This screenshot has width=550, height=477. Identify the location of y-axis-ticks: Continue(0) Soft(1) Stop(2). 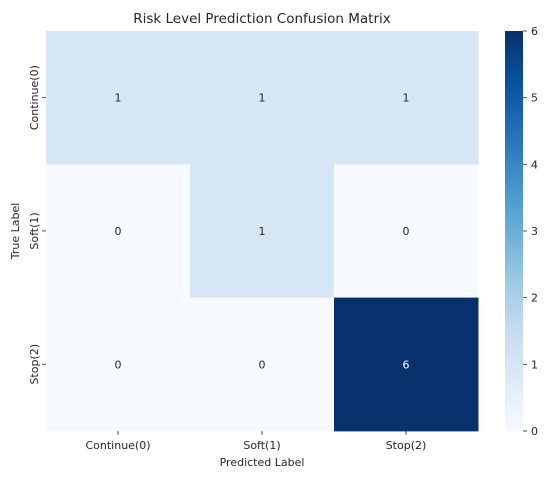
(37, 225).